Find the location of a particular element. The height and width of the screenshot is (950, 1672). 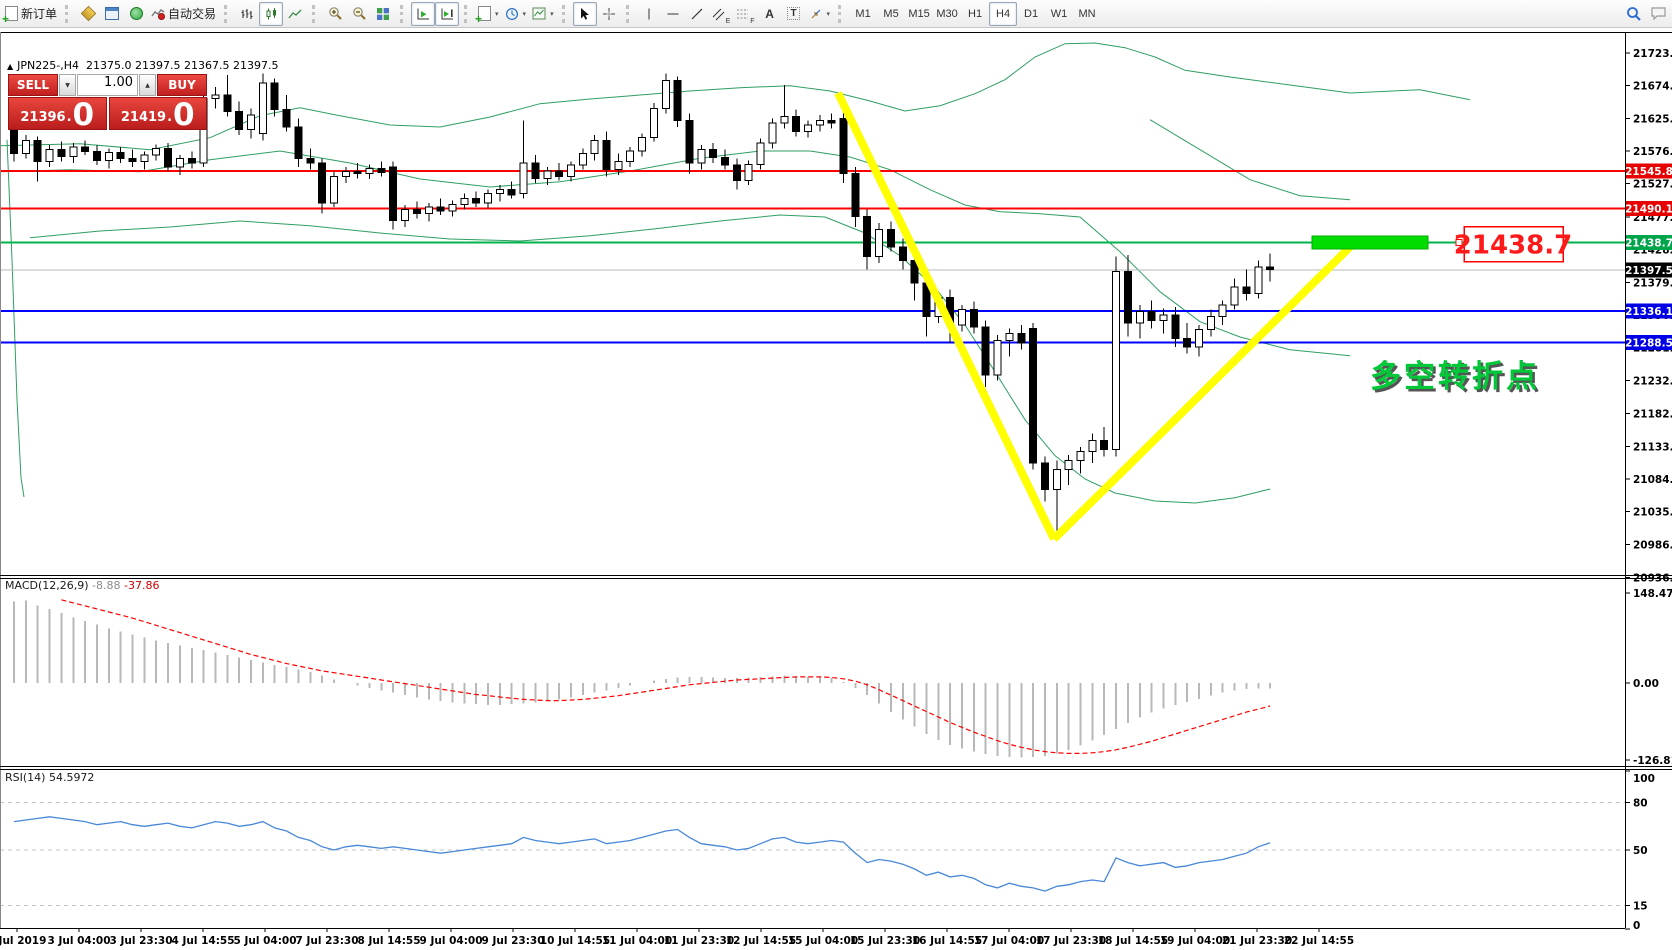

svg-text: 11 Jul 04:00 is located at coordinates (637, 941).